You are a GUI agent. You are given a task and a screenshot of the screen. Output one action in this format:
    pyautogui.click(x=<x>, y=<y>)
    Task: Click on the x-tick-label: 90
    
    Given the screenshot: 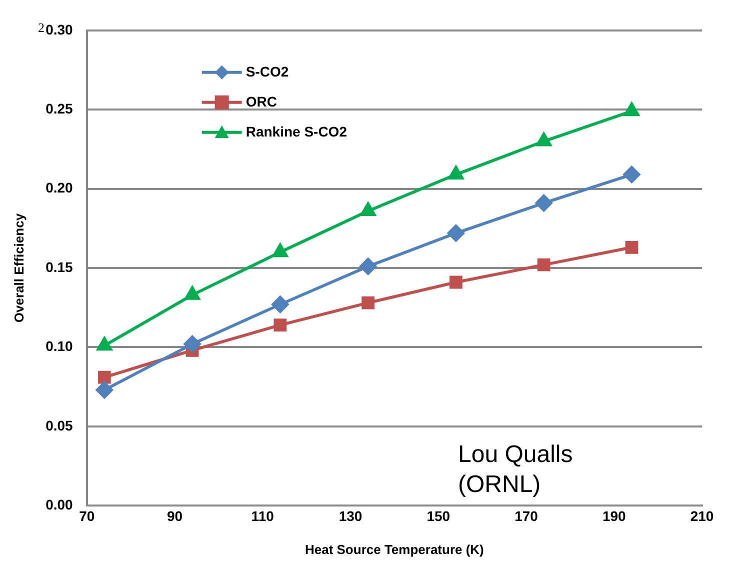 What is the action you would take?
    pyautogui.click(x=174, y=516)
    